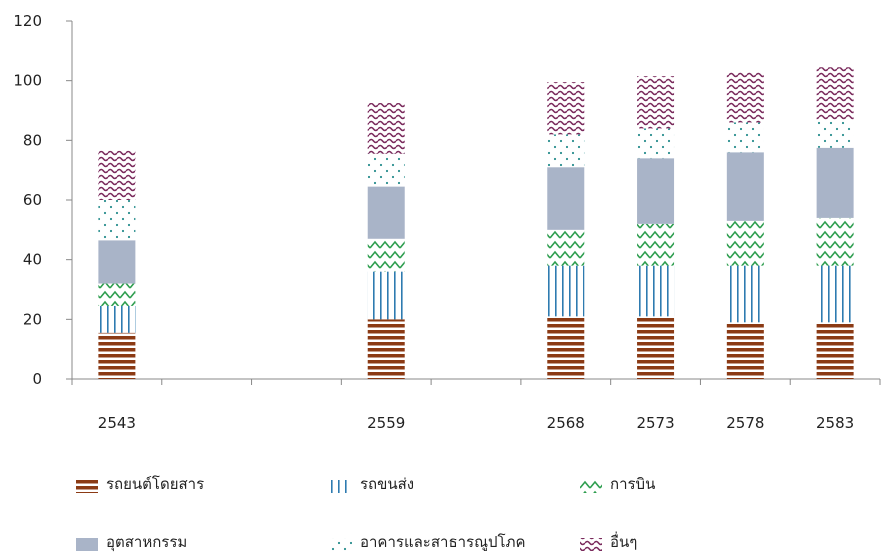 The image size is (884, 559). What do you see at coordinates (146, 542) in the screenshot?
I see `legend-label-4: อุตสาหกรรม` at bounding box center [146, 542].